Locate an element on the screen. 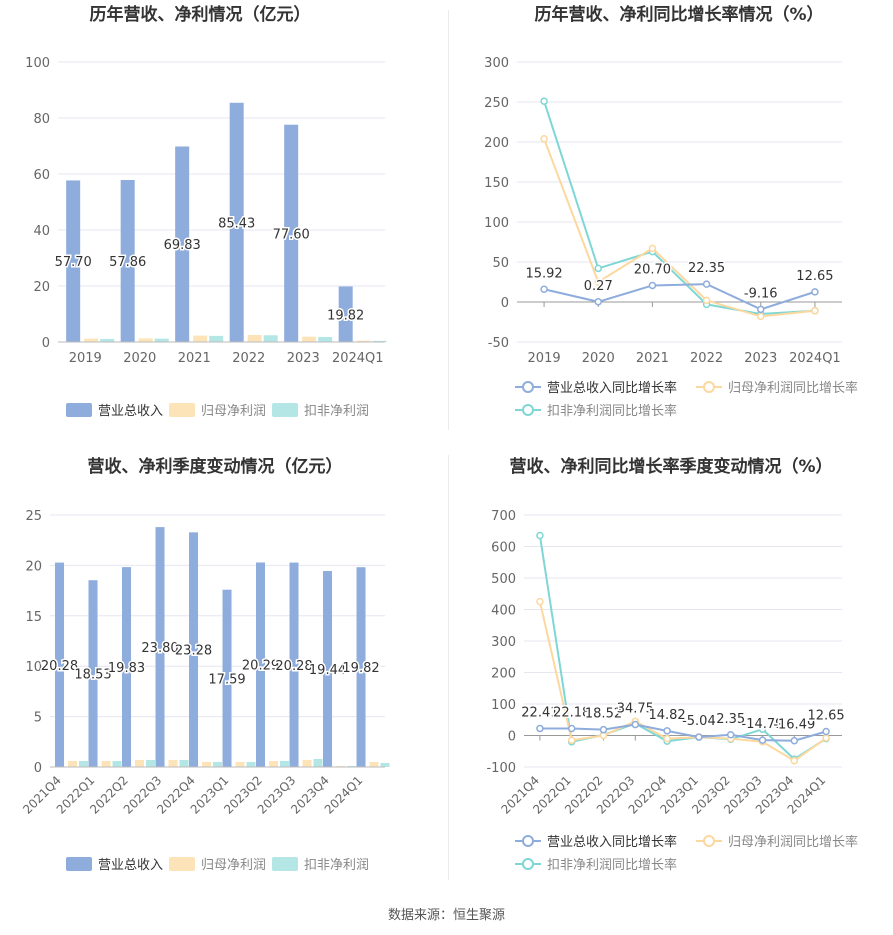  y-tick-label: 20 is located at coordinates (41, 287).